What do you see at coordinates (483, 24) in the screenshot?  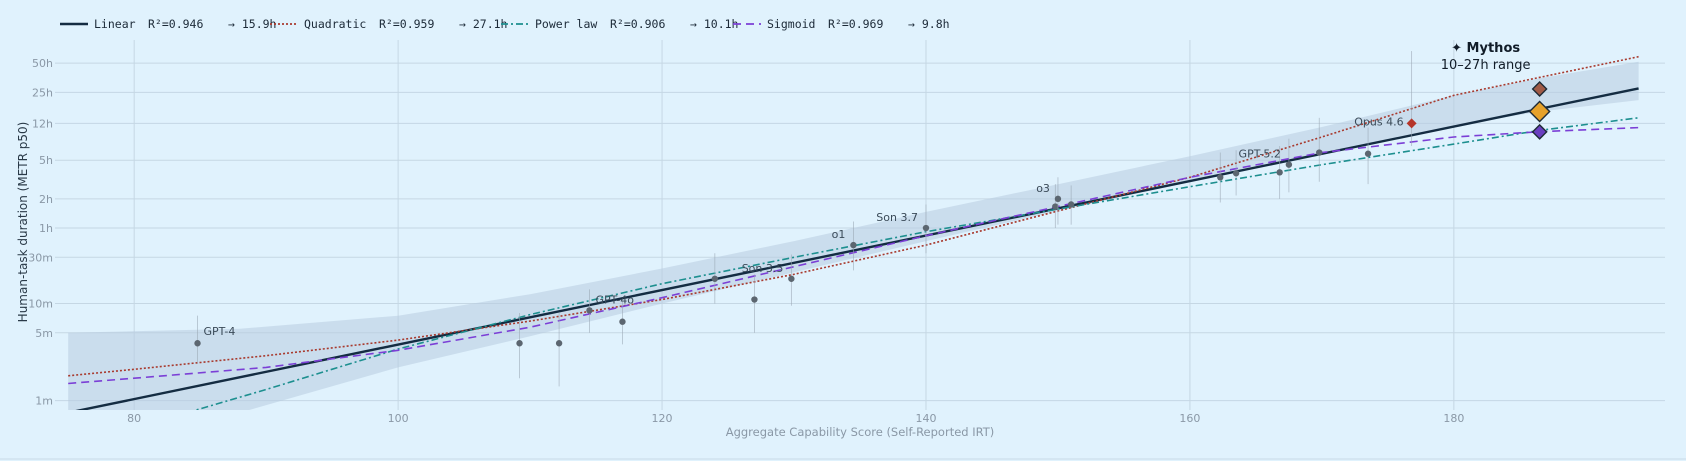 I see `legend-projection: → 27.1h` at bounding box center [483, 24].